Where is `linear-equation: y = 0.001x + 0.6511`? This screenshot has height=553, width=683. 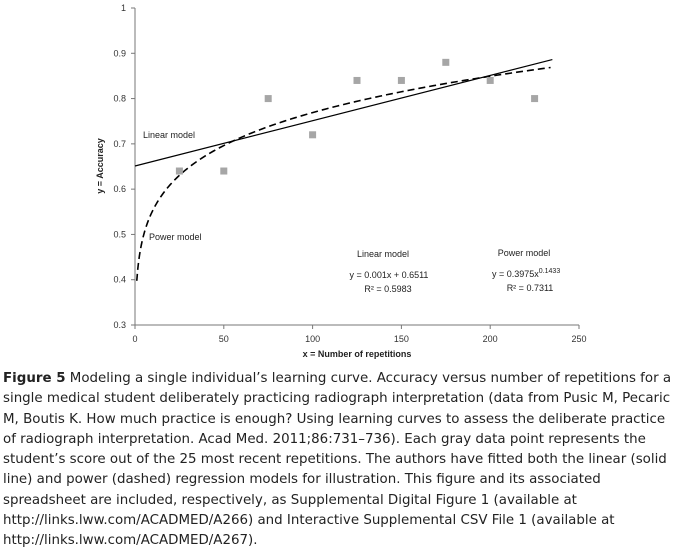
linear-equation: y = 0.001x + 0.6511 is located at coordinates (389, 275).